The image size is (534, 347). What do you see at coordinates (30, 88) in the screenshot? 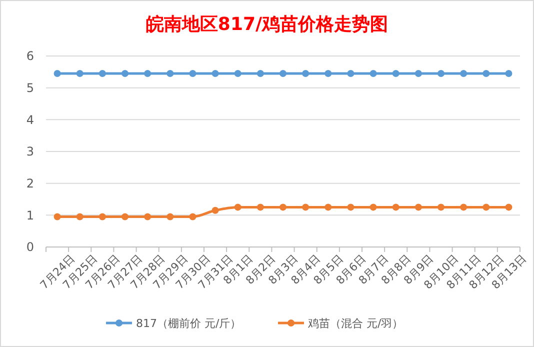
I see `y-tick-label: 5` at bounding box center [30, 88].